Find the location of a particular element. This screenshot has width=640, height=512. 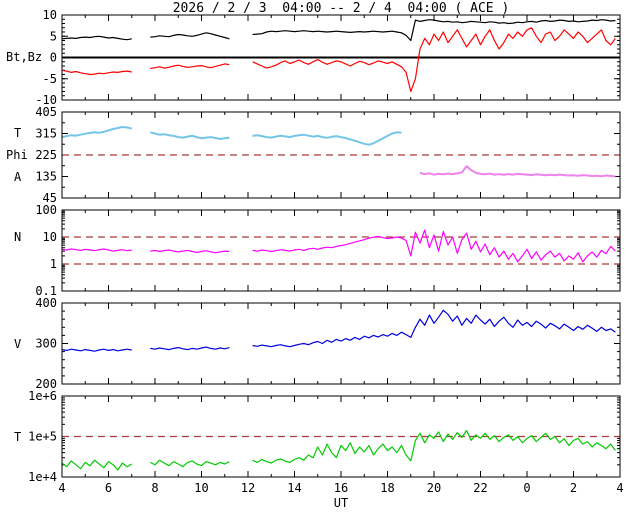

y-tick-label: 1e+6 is located at coordinates (42, 396).